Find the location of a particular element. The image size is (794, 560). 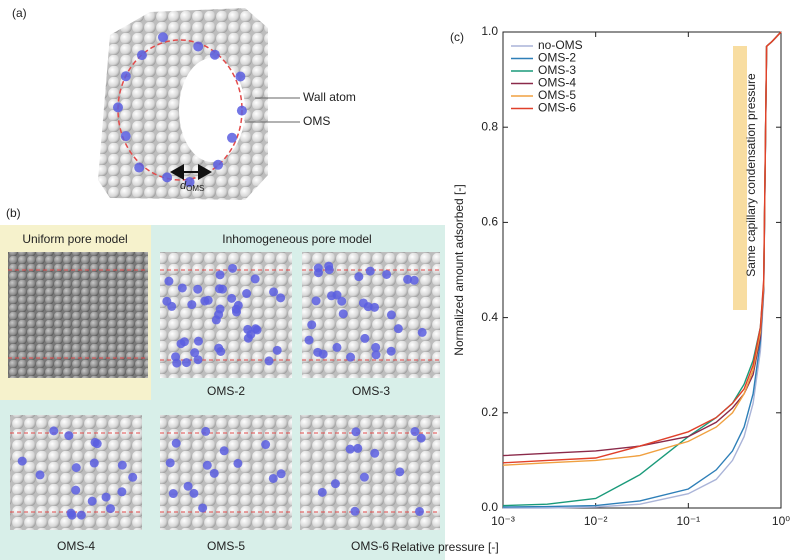

y-tick-label: 0.6 is located at coordinates (489, 222).